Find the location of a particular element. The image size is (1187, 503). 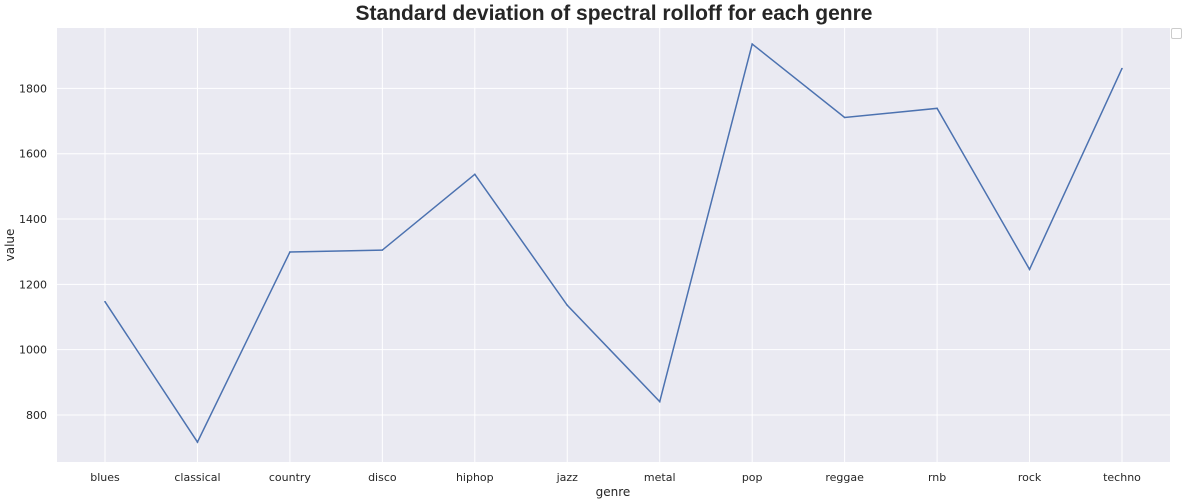

x-tick-label: techno is located at coordinates (1122, 477).